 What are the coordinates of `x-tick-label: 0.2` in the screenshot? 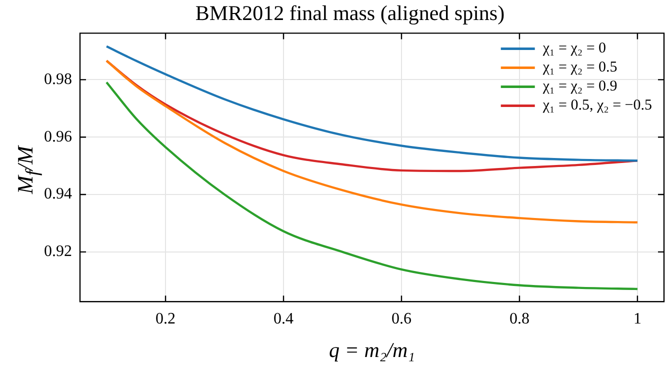 It's located at (166, 319).